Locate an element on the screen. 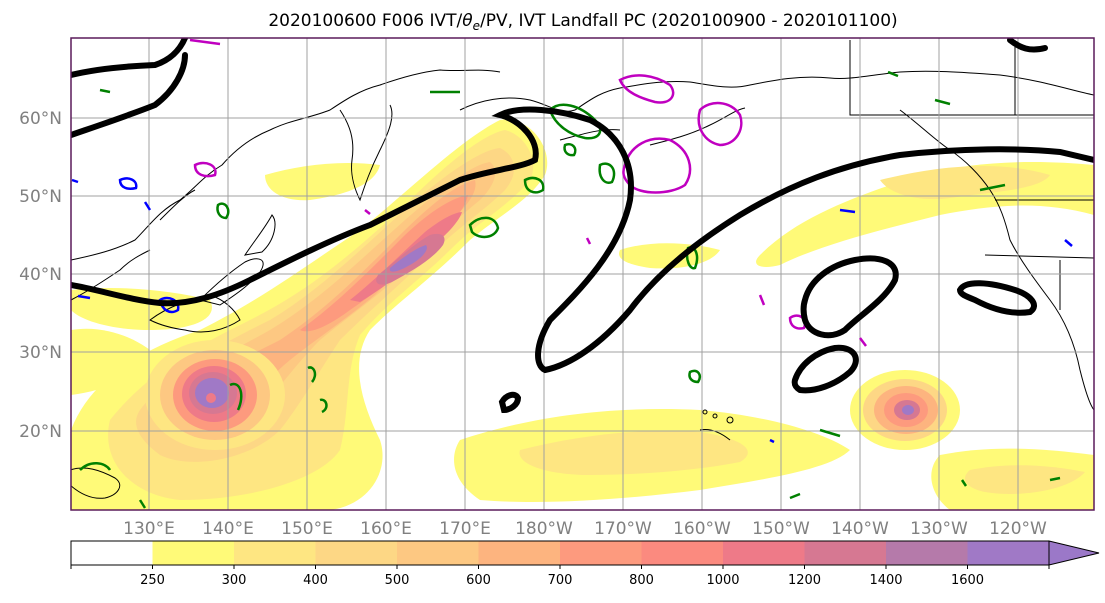 This screenshot has width=1105, height=603. lon-label-170e: 170°E is located at coordinates (465, 529).